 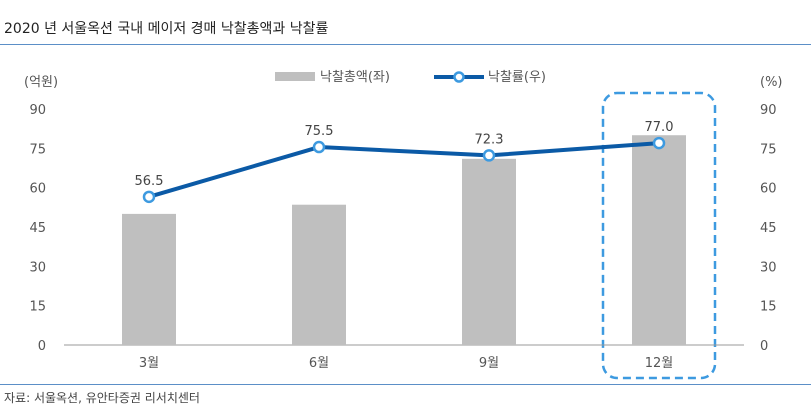 What do you see at coordinates (37, 149) in the screenshot?
I see `y-left-tick-label: 75` at bounding box center [37, 149].